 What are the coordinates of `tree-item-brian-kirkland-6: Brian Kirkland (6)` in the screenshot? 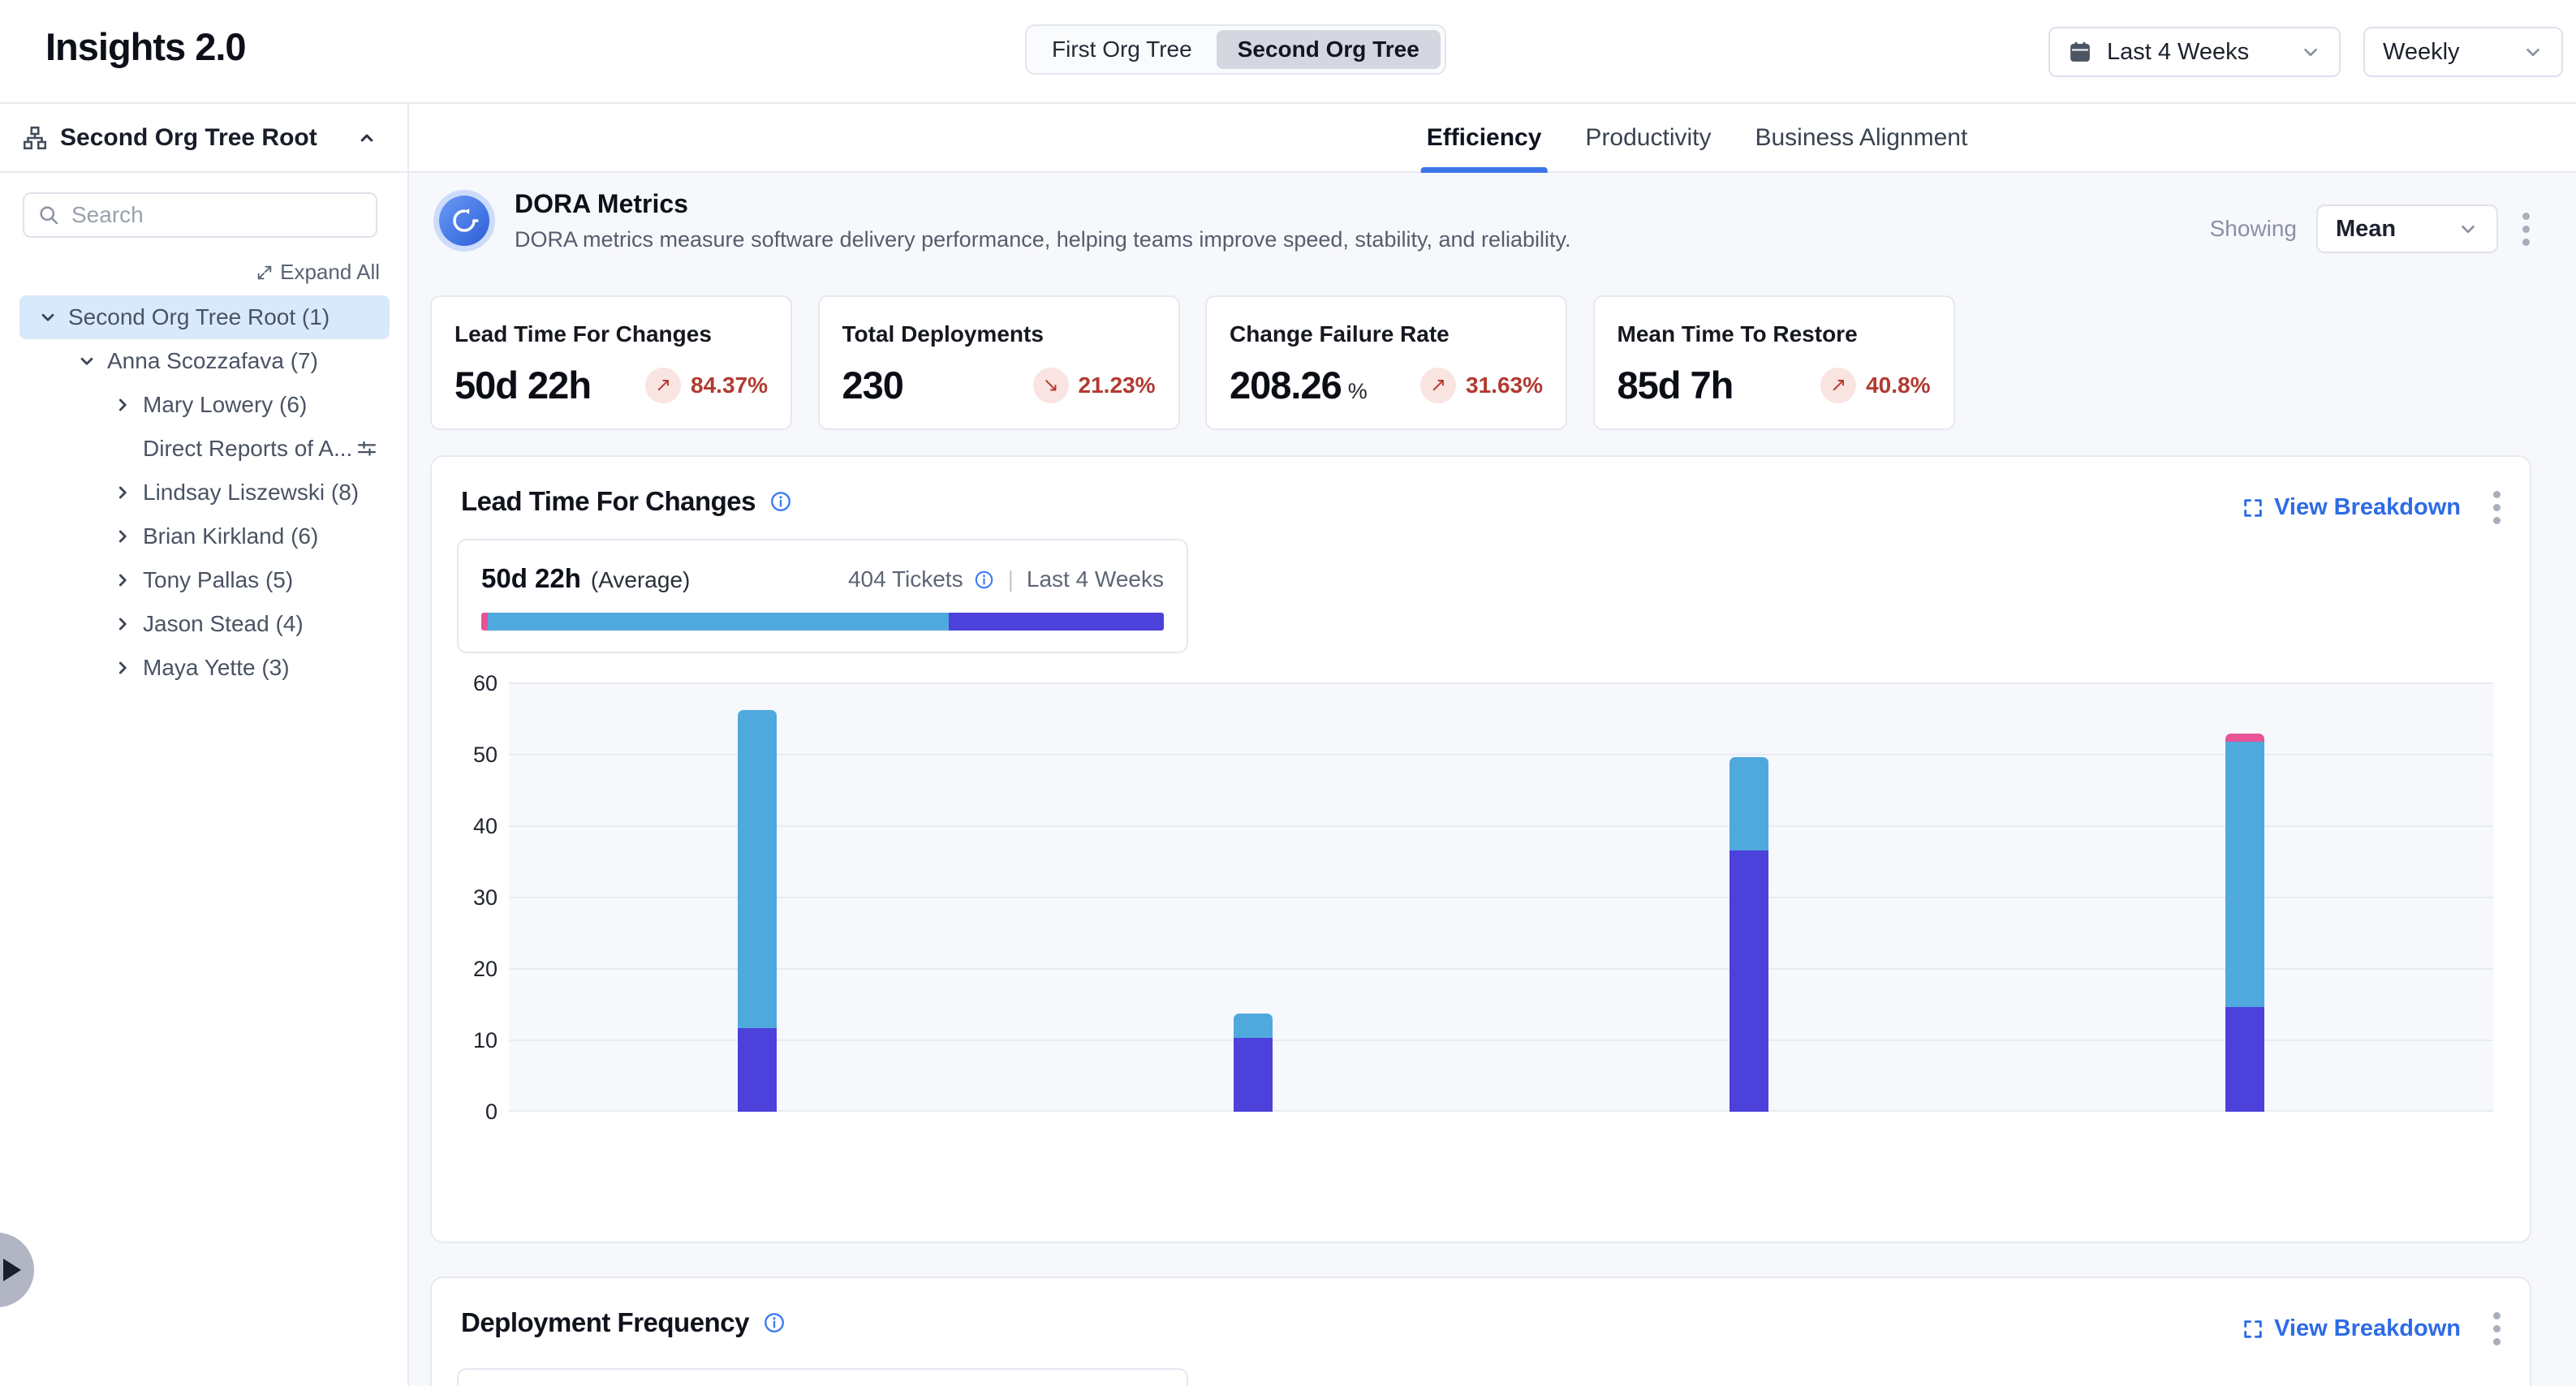 It's located at (205, 536).